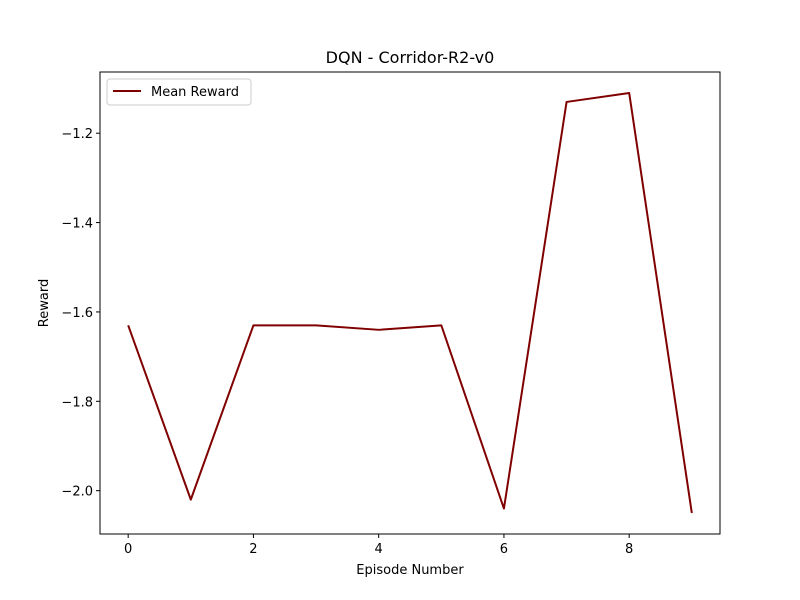 The height and width of the screenshot is (600, 800). What do you see at coordinates (195, 92) in the screenshot?
I see `legend-label: Mean Reward` at bounding box center [195, 92].